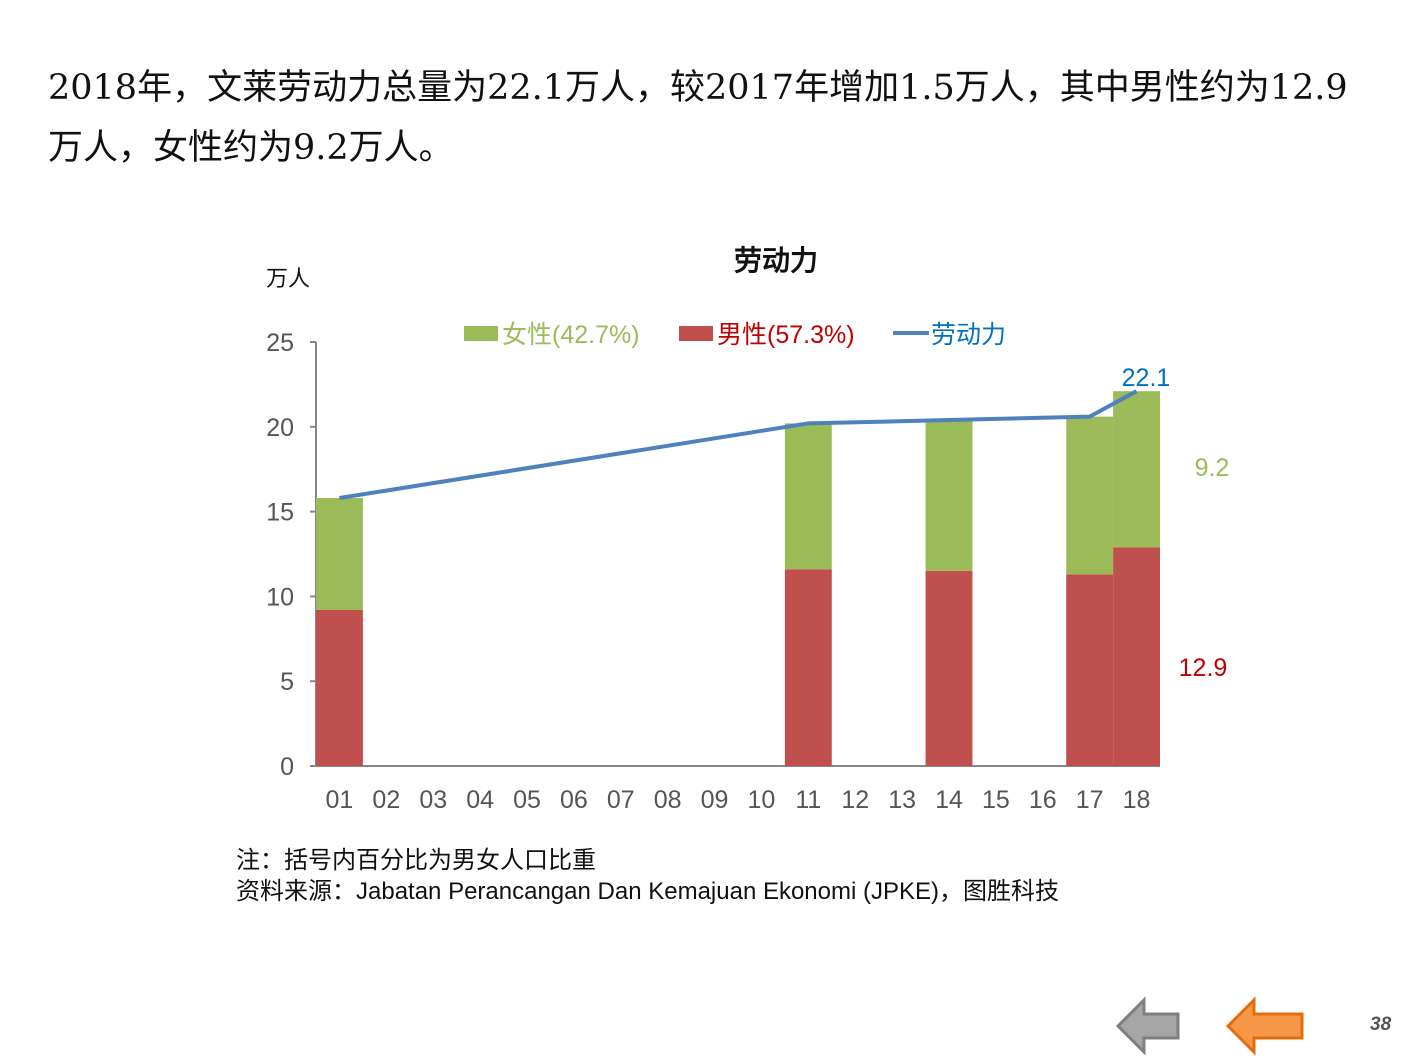 The width and height of the screenshot is (1411, 1058). What do you see at coordinates (996, 800) in the screenshot?
I see `x-tick-label: 15` at bounding box center [996, 800].